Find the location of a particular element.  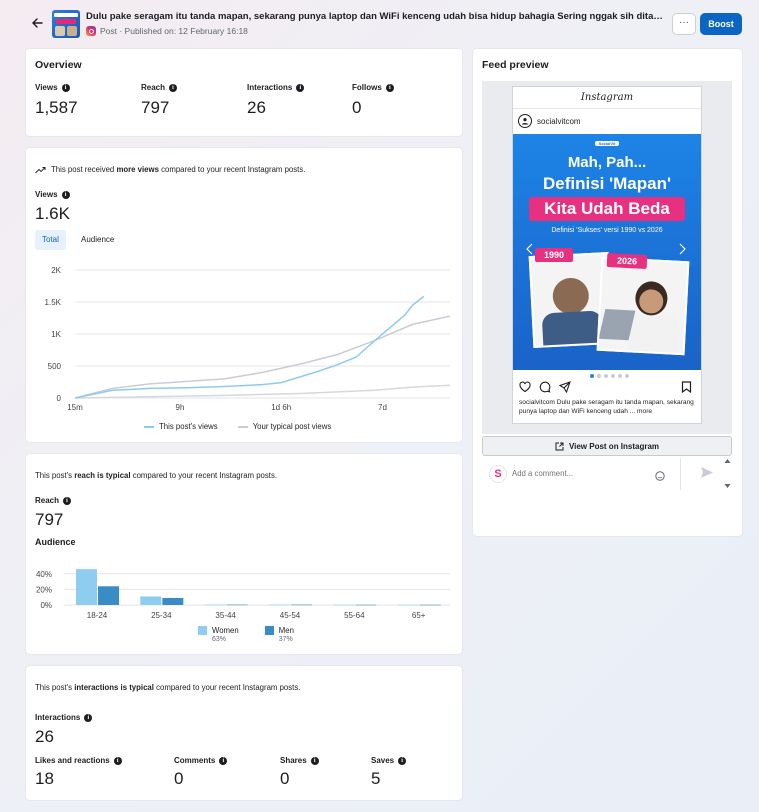

y-tick-label: 1.5K is located at coordinates (53, 302).